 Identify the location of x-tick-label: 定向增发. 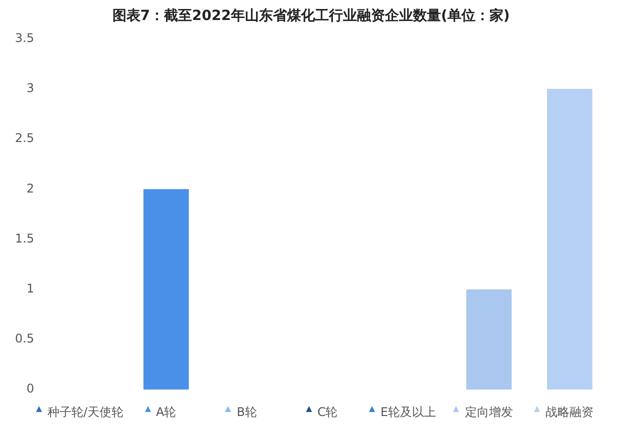
(488, 411).